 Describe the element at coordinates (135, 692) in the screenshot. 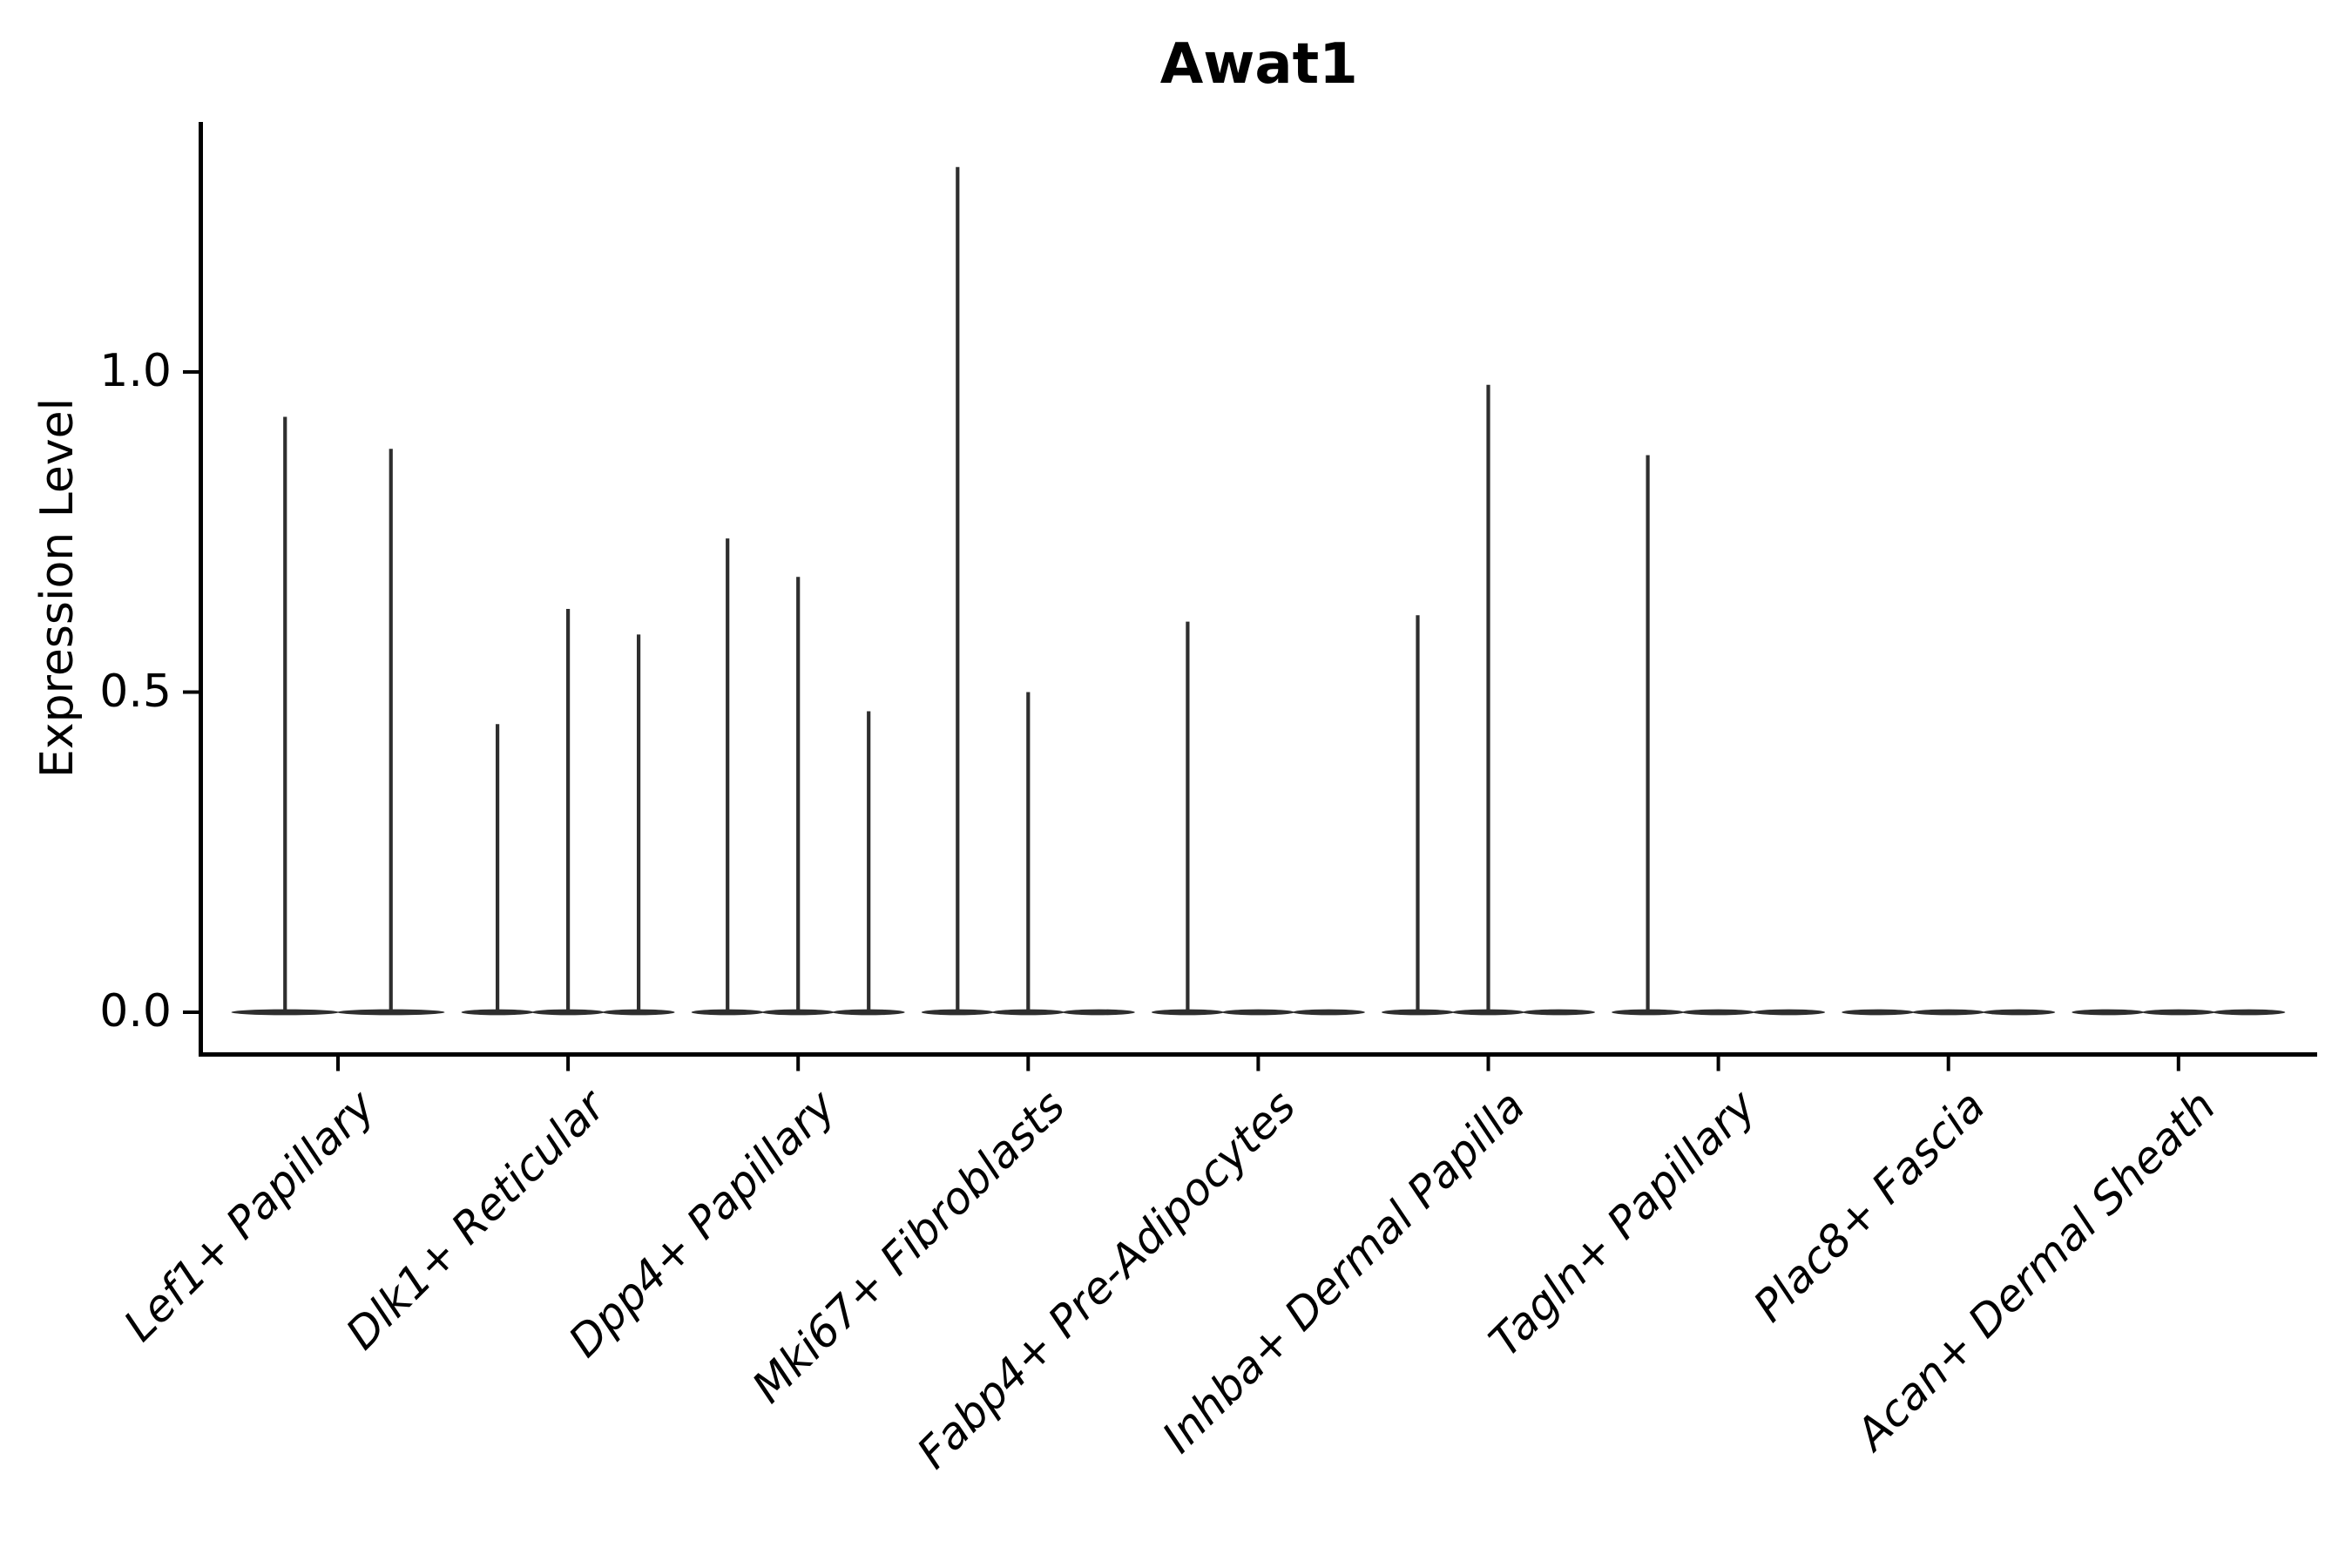

I see `y-tick-label: 0.5` at that location.